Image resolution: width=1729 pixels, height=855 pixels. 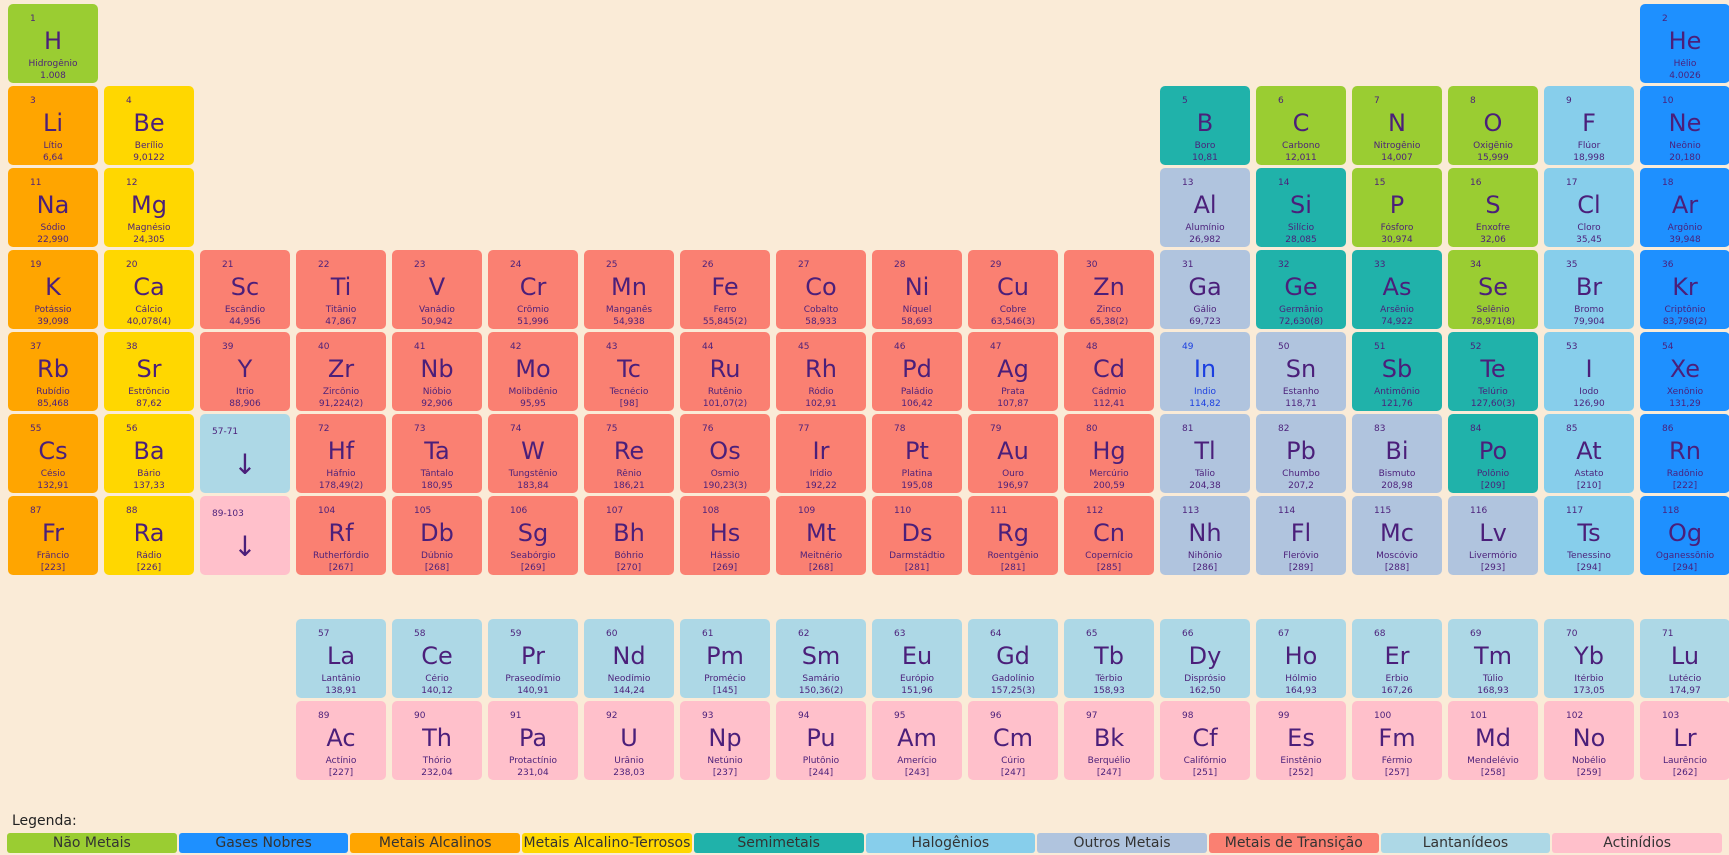 I want to click on element-sg-card: 106 Sg Seabórgio [269], so click(x=533, y=535).